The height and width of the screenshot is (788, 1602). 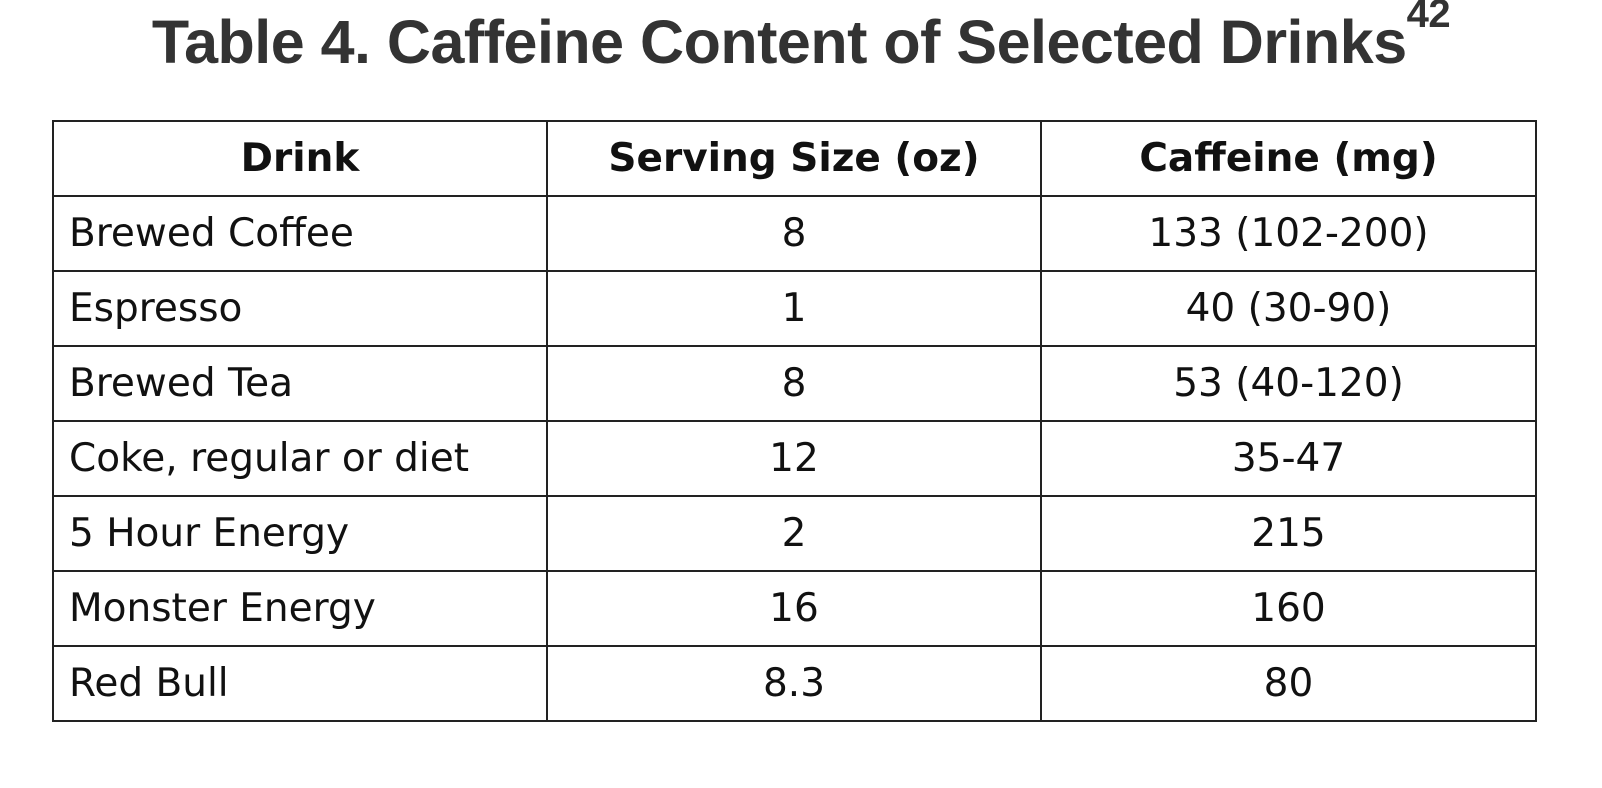 What do you see at coordinates (1288, 458) in the screenshot?
I see `caffeine-cell: 35-47` at bounding box center [1288, 458].